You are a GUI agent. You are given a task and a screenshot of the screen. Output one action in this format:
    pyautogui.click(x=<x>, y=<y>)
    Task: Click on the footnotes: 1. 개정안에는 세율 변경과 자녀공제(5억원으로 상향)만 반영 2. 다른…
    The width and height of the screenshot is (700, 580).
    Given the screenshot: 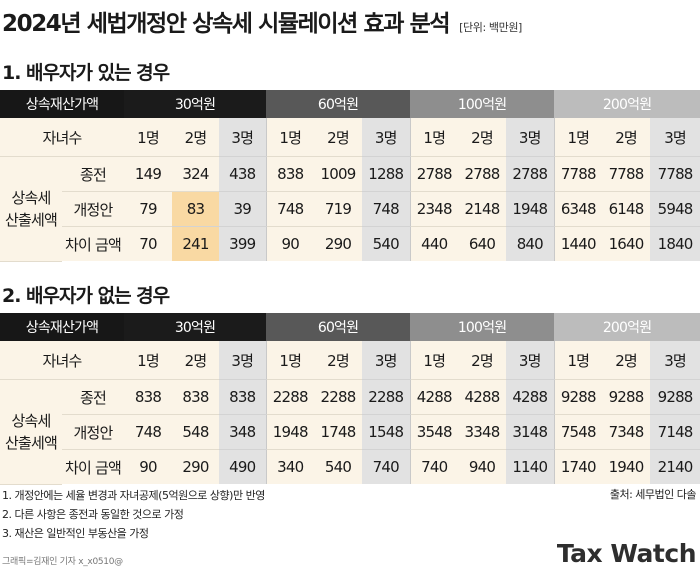 What is the action you would take?
    pyautogui.click(x=133, y=514)
    